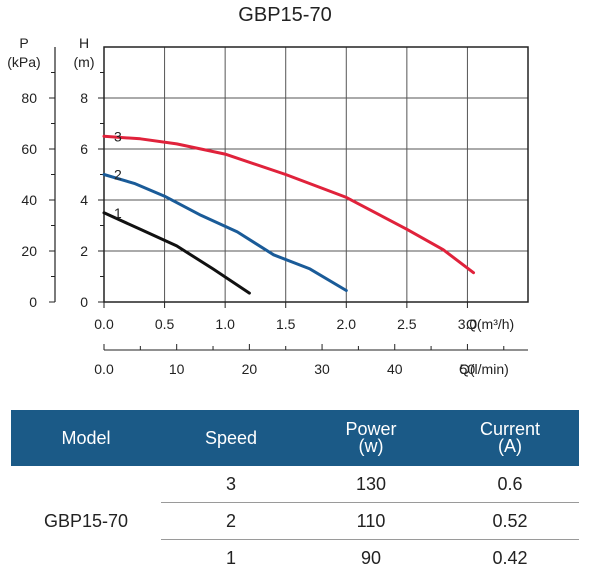 This screenshot has height=580, width=590. I want to click on table-row: 1 90 0.42, so click(295, 558).